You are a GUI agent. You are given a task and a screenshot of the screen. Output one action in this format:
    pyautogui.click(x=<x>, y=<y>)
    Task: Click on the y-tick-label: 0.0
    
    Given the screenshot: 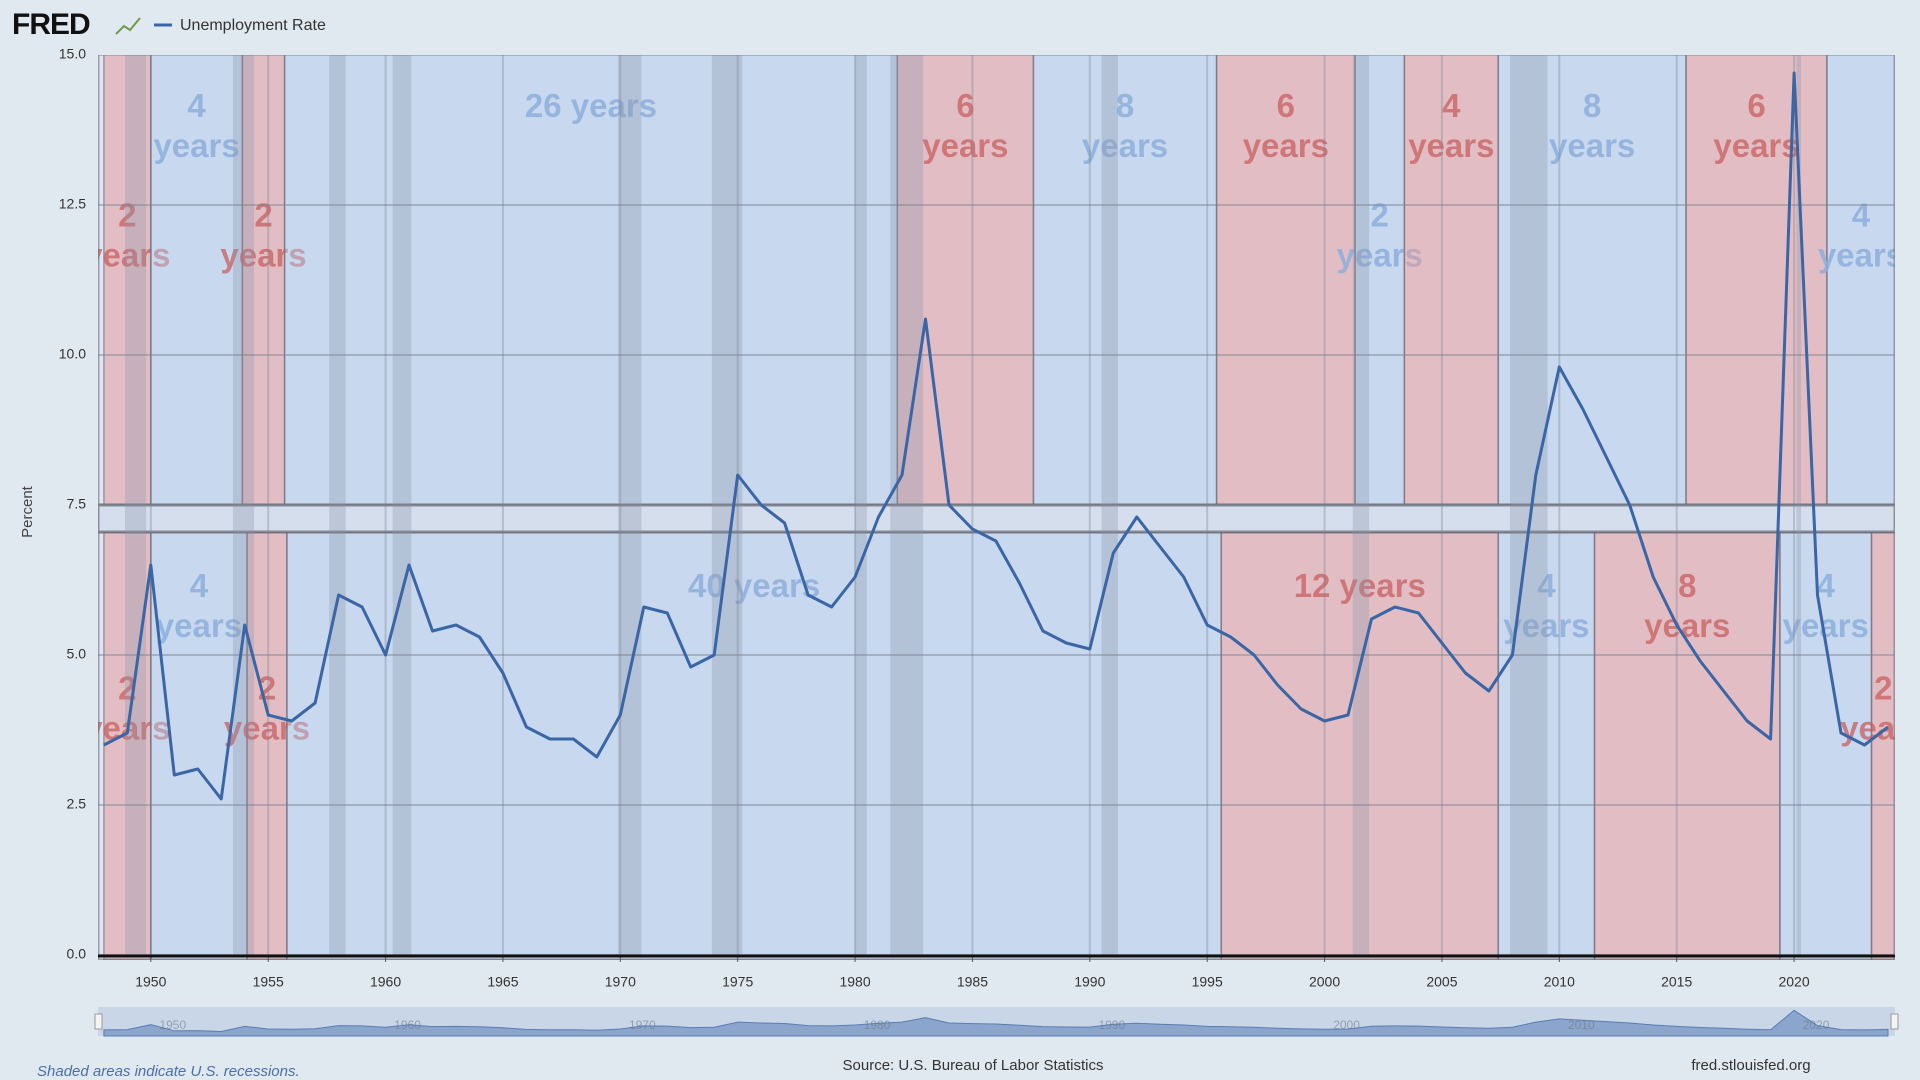 What is the action you would take?
    pyautogui.click(x=77, y=954)
    